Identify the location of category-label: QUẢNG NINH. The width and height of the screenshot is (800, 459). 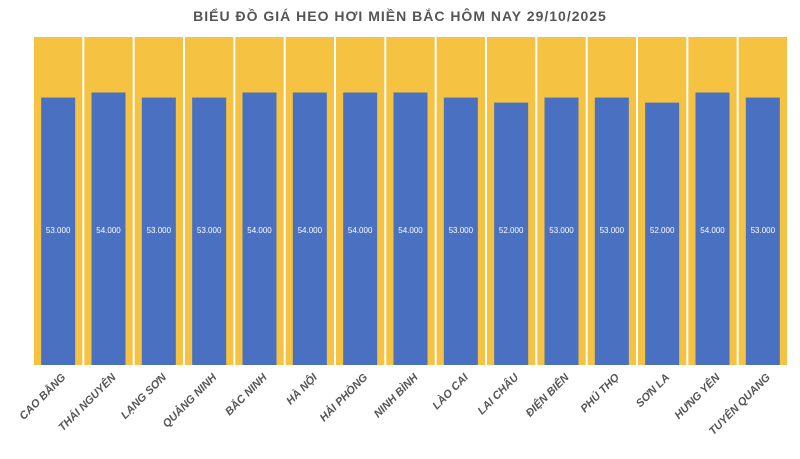
(190, 400).